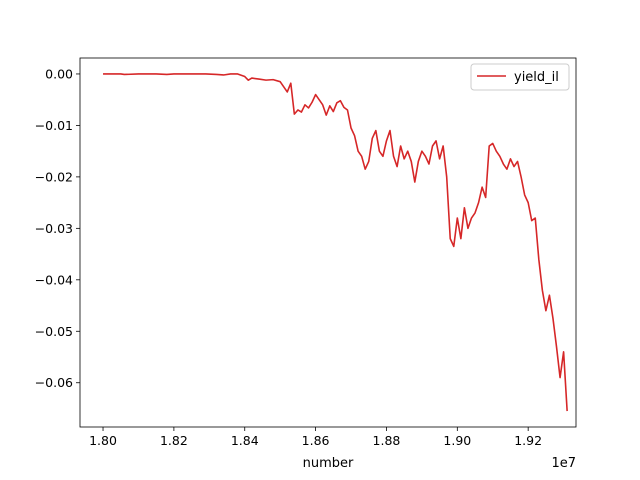  What do you see at coordinates (54, 228) in the screenshot?
I see `y-tick-label: −0.03` at bounding box center [54, 228].